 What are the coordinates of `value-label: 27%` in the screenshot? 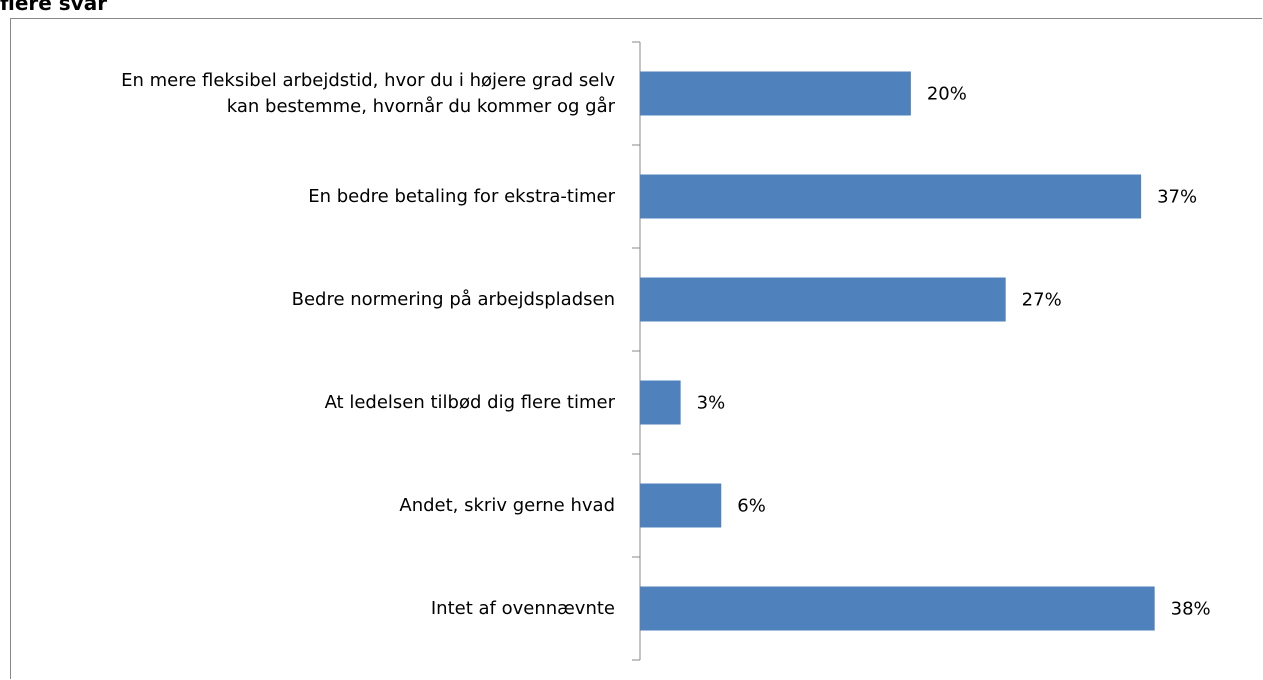 It's located at (1041, 299).